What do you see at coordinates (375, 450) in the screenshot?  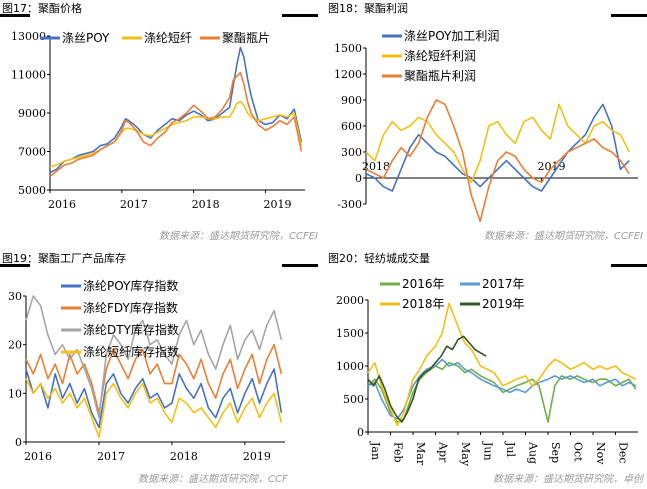 I see `x-tick-label: Jan` at bounding box center [375, 450].